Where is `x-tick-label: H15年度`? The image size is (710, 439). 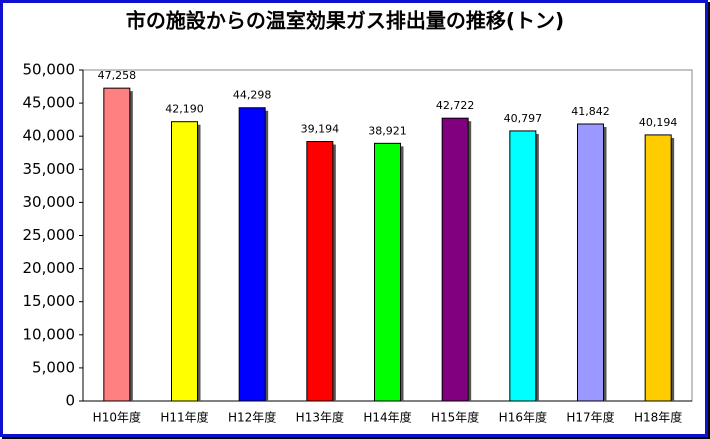
x-tick-label: H15年度 is located at coordinates (455, 417).